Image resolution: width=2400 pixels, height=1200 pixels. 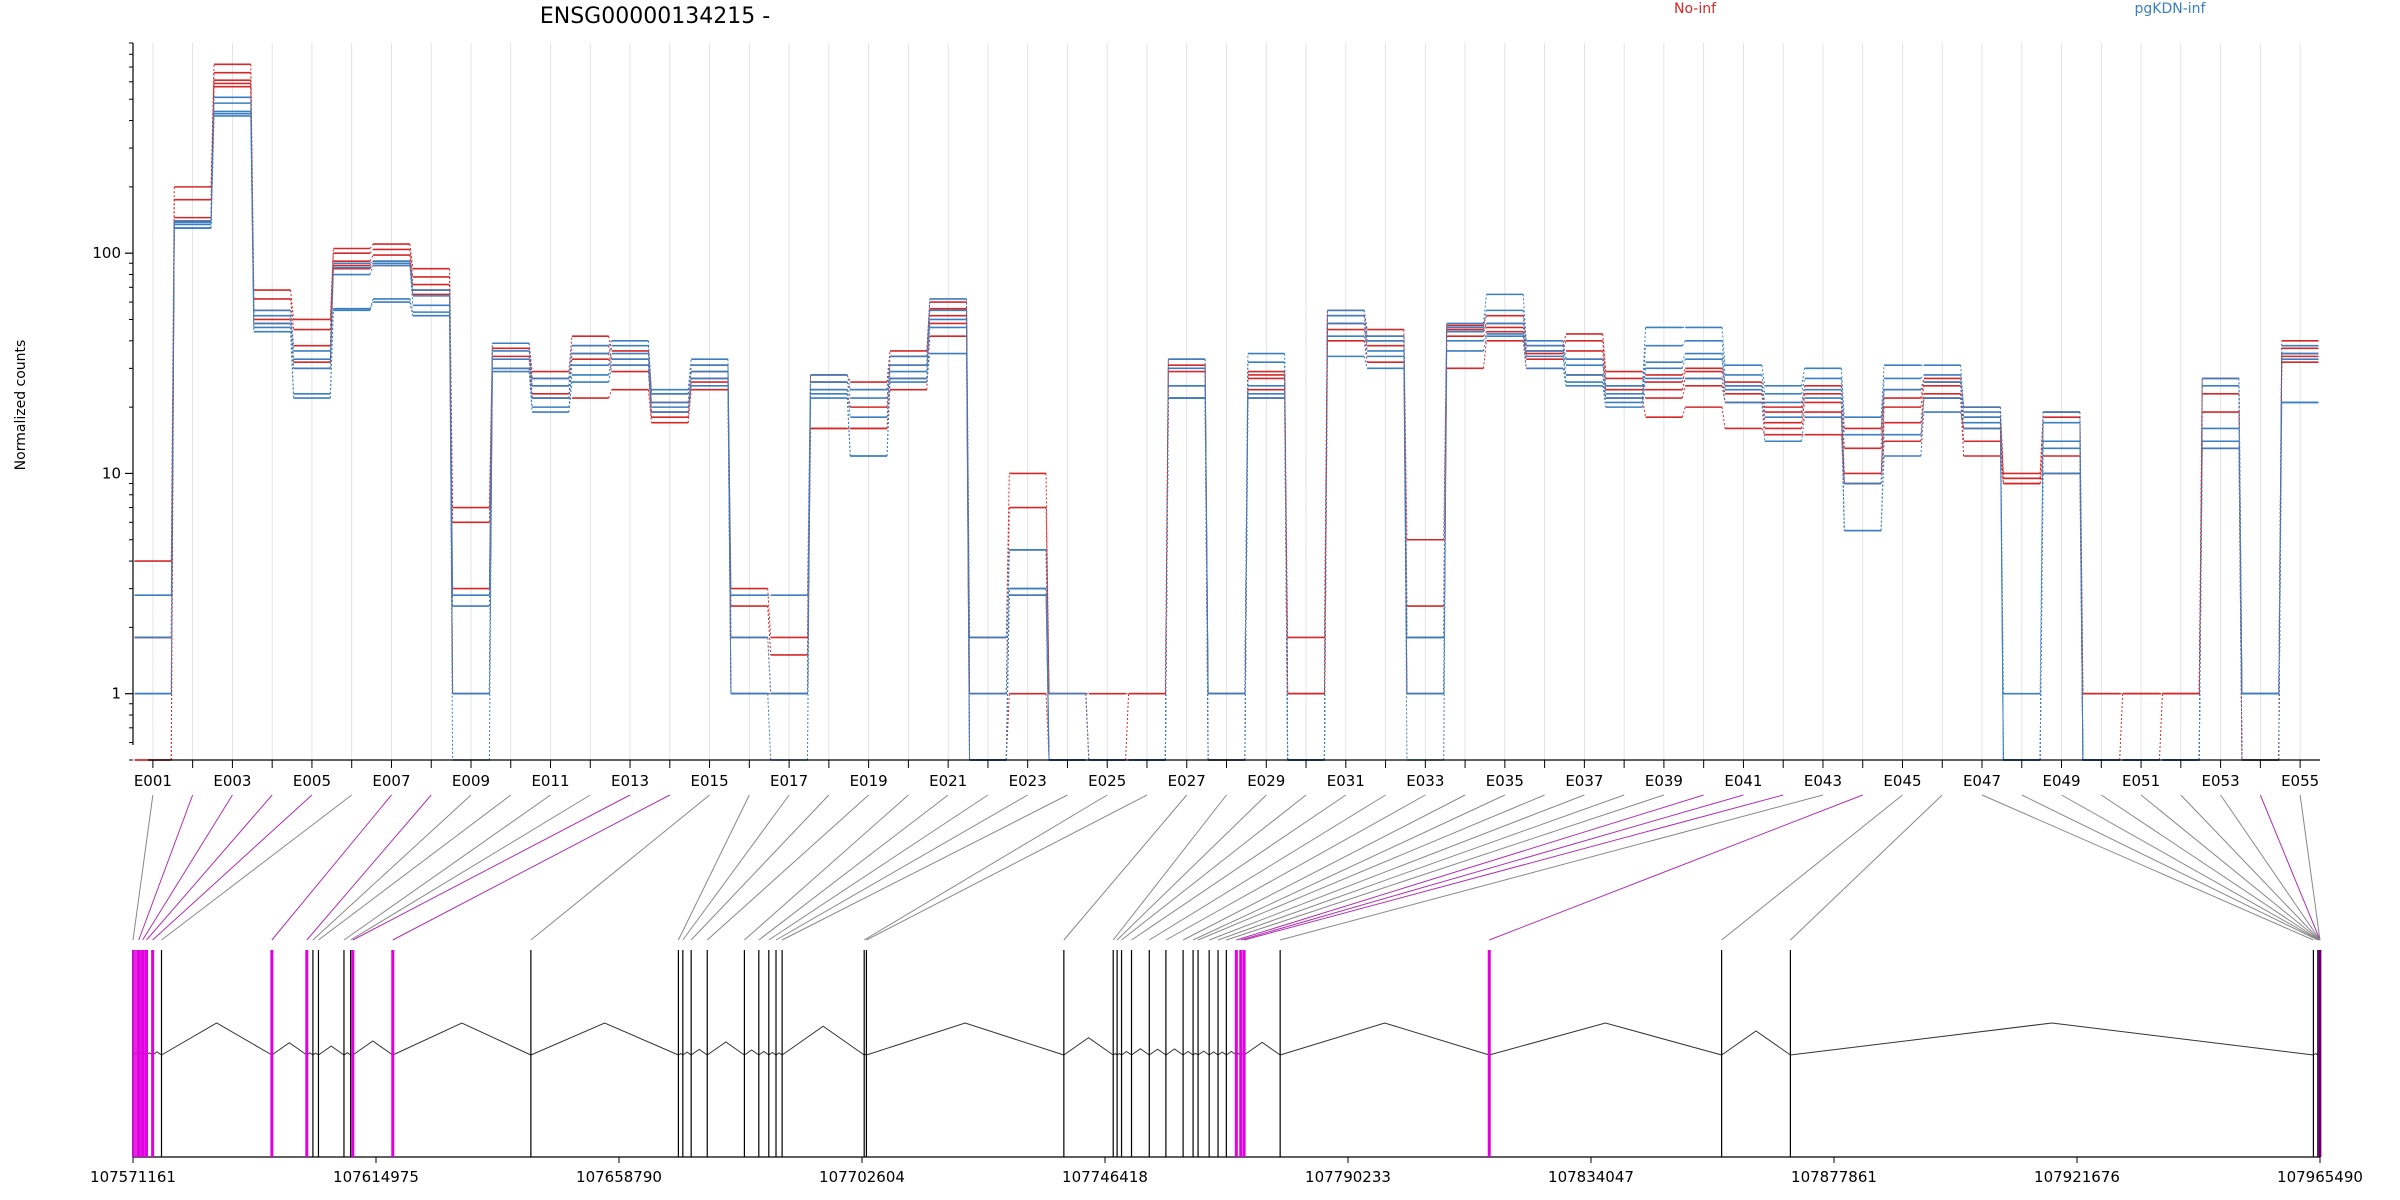 I want to click on connector-e041, so click(x=1492, y=867).